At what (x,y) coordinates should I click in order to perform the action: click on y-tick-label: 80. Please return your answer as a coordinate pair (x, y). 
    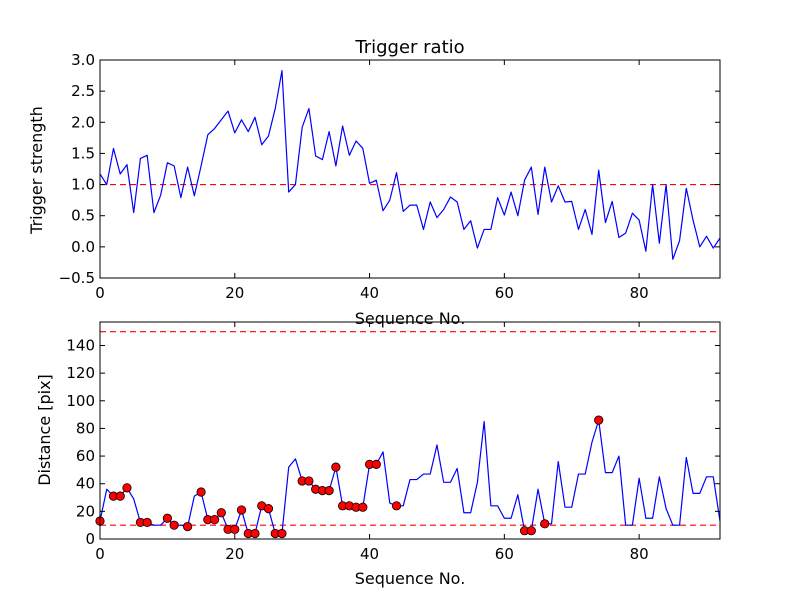
    Looking at the image, I should click on (85, 428).